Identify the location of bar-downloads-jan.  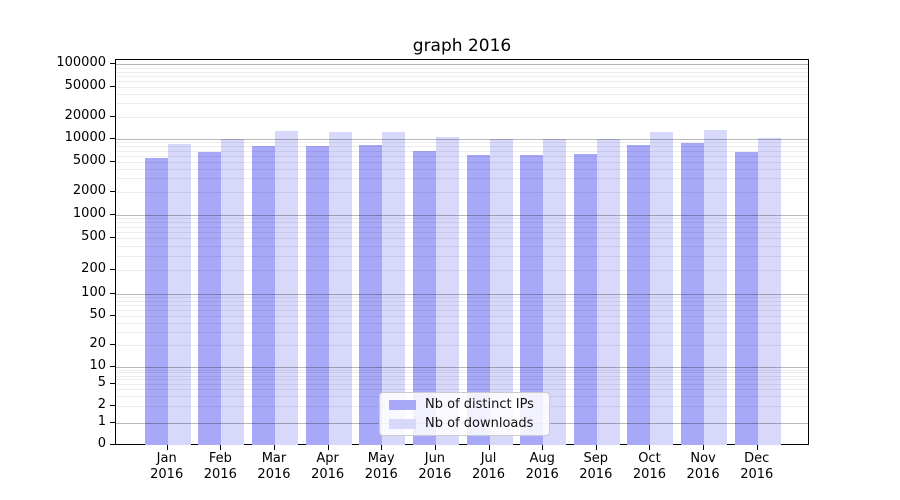
(179, 294).